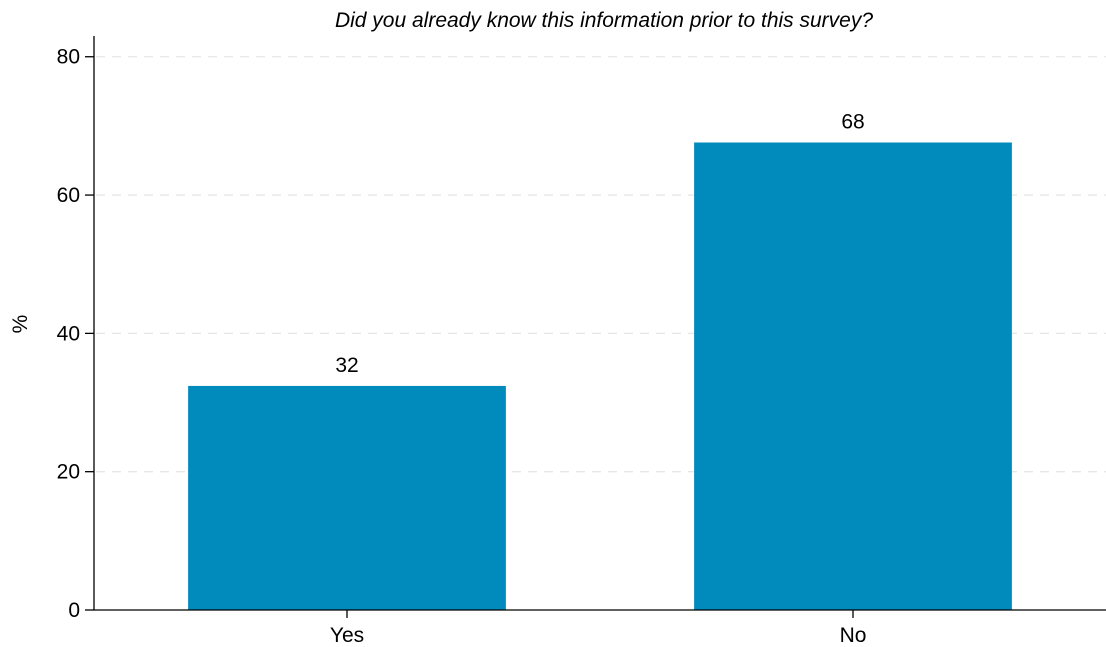  What do you see at coordinates (853, 635) in the screenshot?
I see `x-category-label: No` at bounding box center [853, 635].